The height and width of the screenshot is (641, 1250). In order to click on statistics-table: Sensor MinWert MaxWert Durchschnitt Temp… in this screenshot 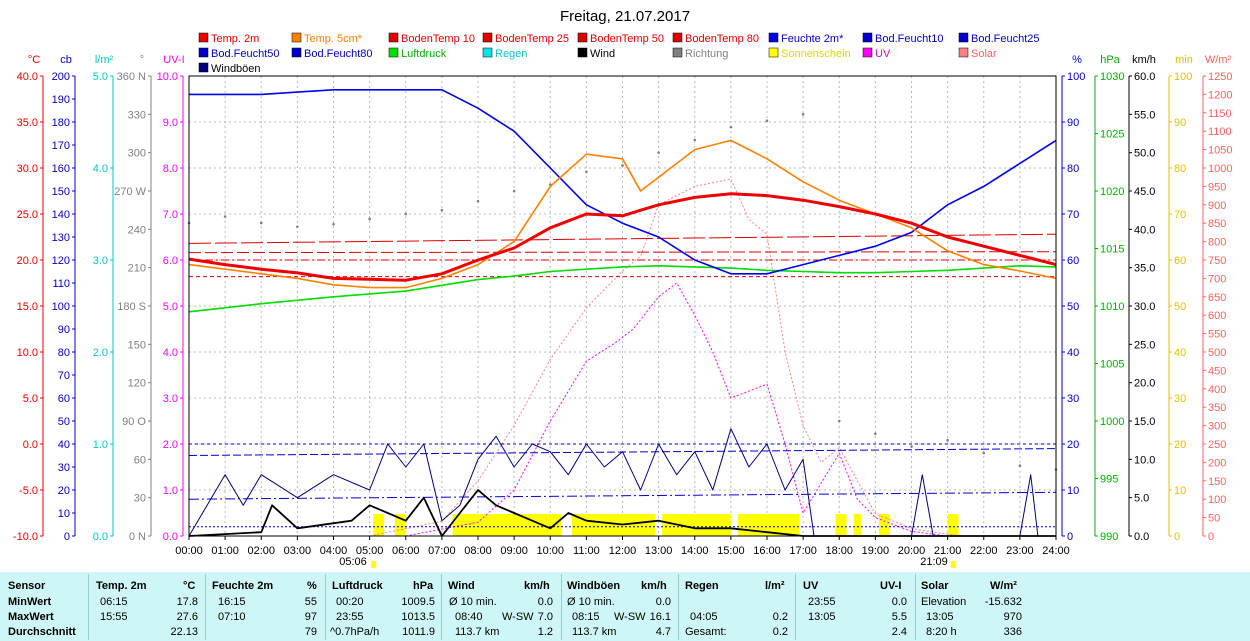, I will do `click(625, 606)`.